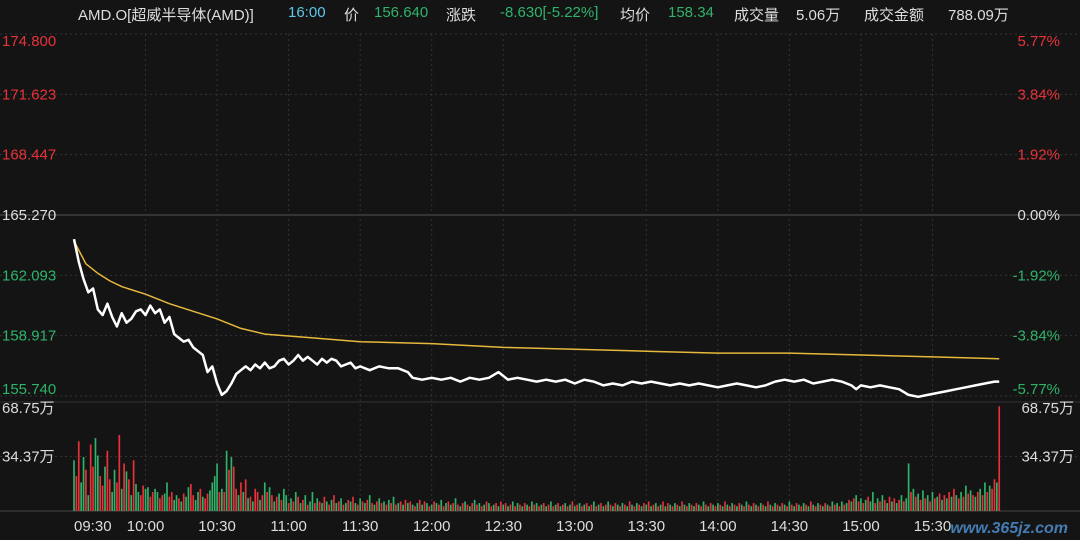 This screenshot has width=1080, height=540. Describe the element at coordinates (718, 526) in the screenshot. I see `time-axis-label: 14:00` at that location.